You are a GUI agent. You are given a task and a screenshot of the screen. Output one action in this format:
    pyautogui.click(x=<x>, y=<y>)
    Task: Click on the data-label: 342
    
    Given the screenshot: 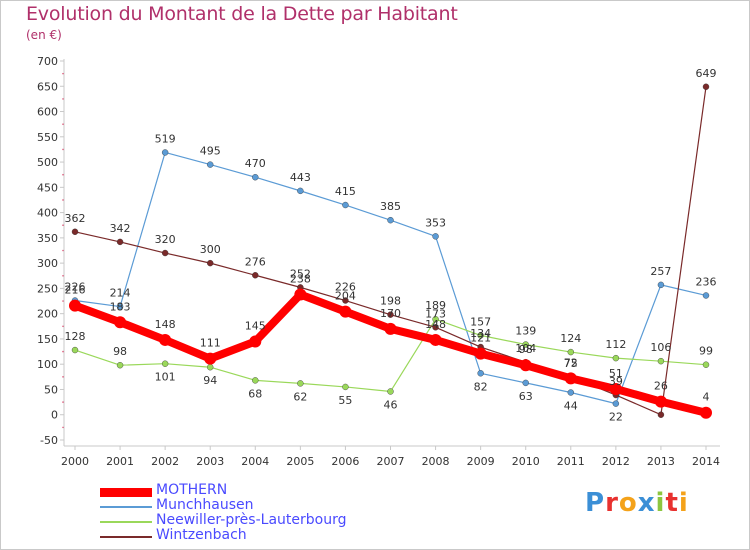 What is the action you would take?
    pyautogui.click(x=120, y=228)
    